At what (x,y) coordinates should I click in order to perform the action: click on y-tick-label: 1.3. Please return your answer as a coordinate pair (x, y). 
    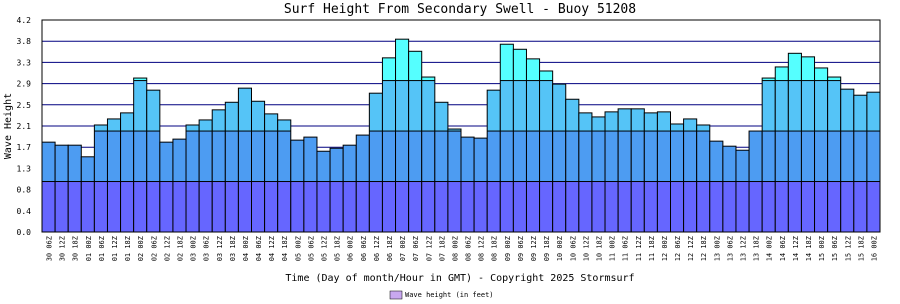
    Looking at the image, I should click on (24, 168).